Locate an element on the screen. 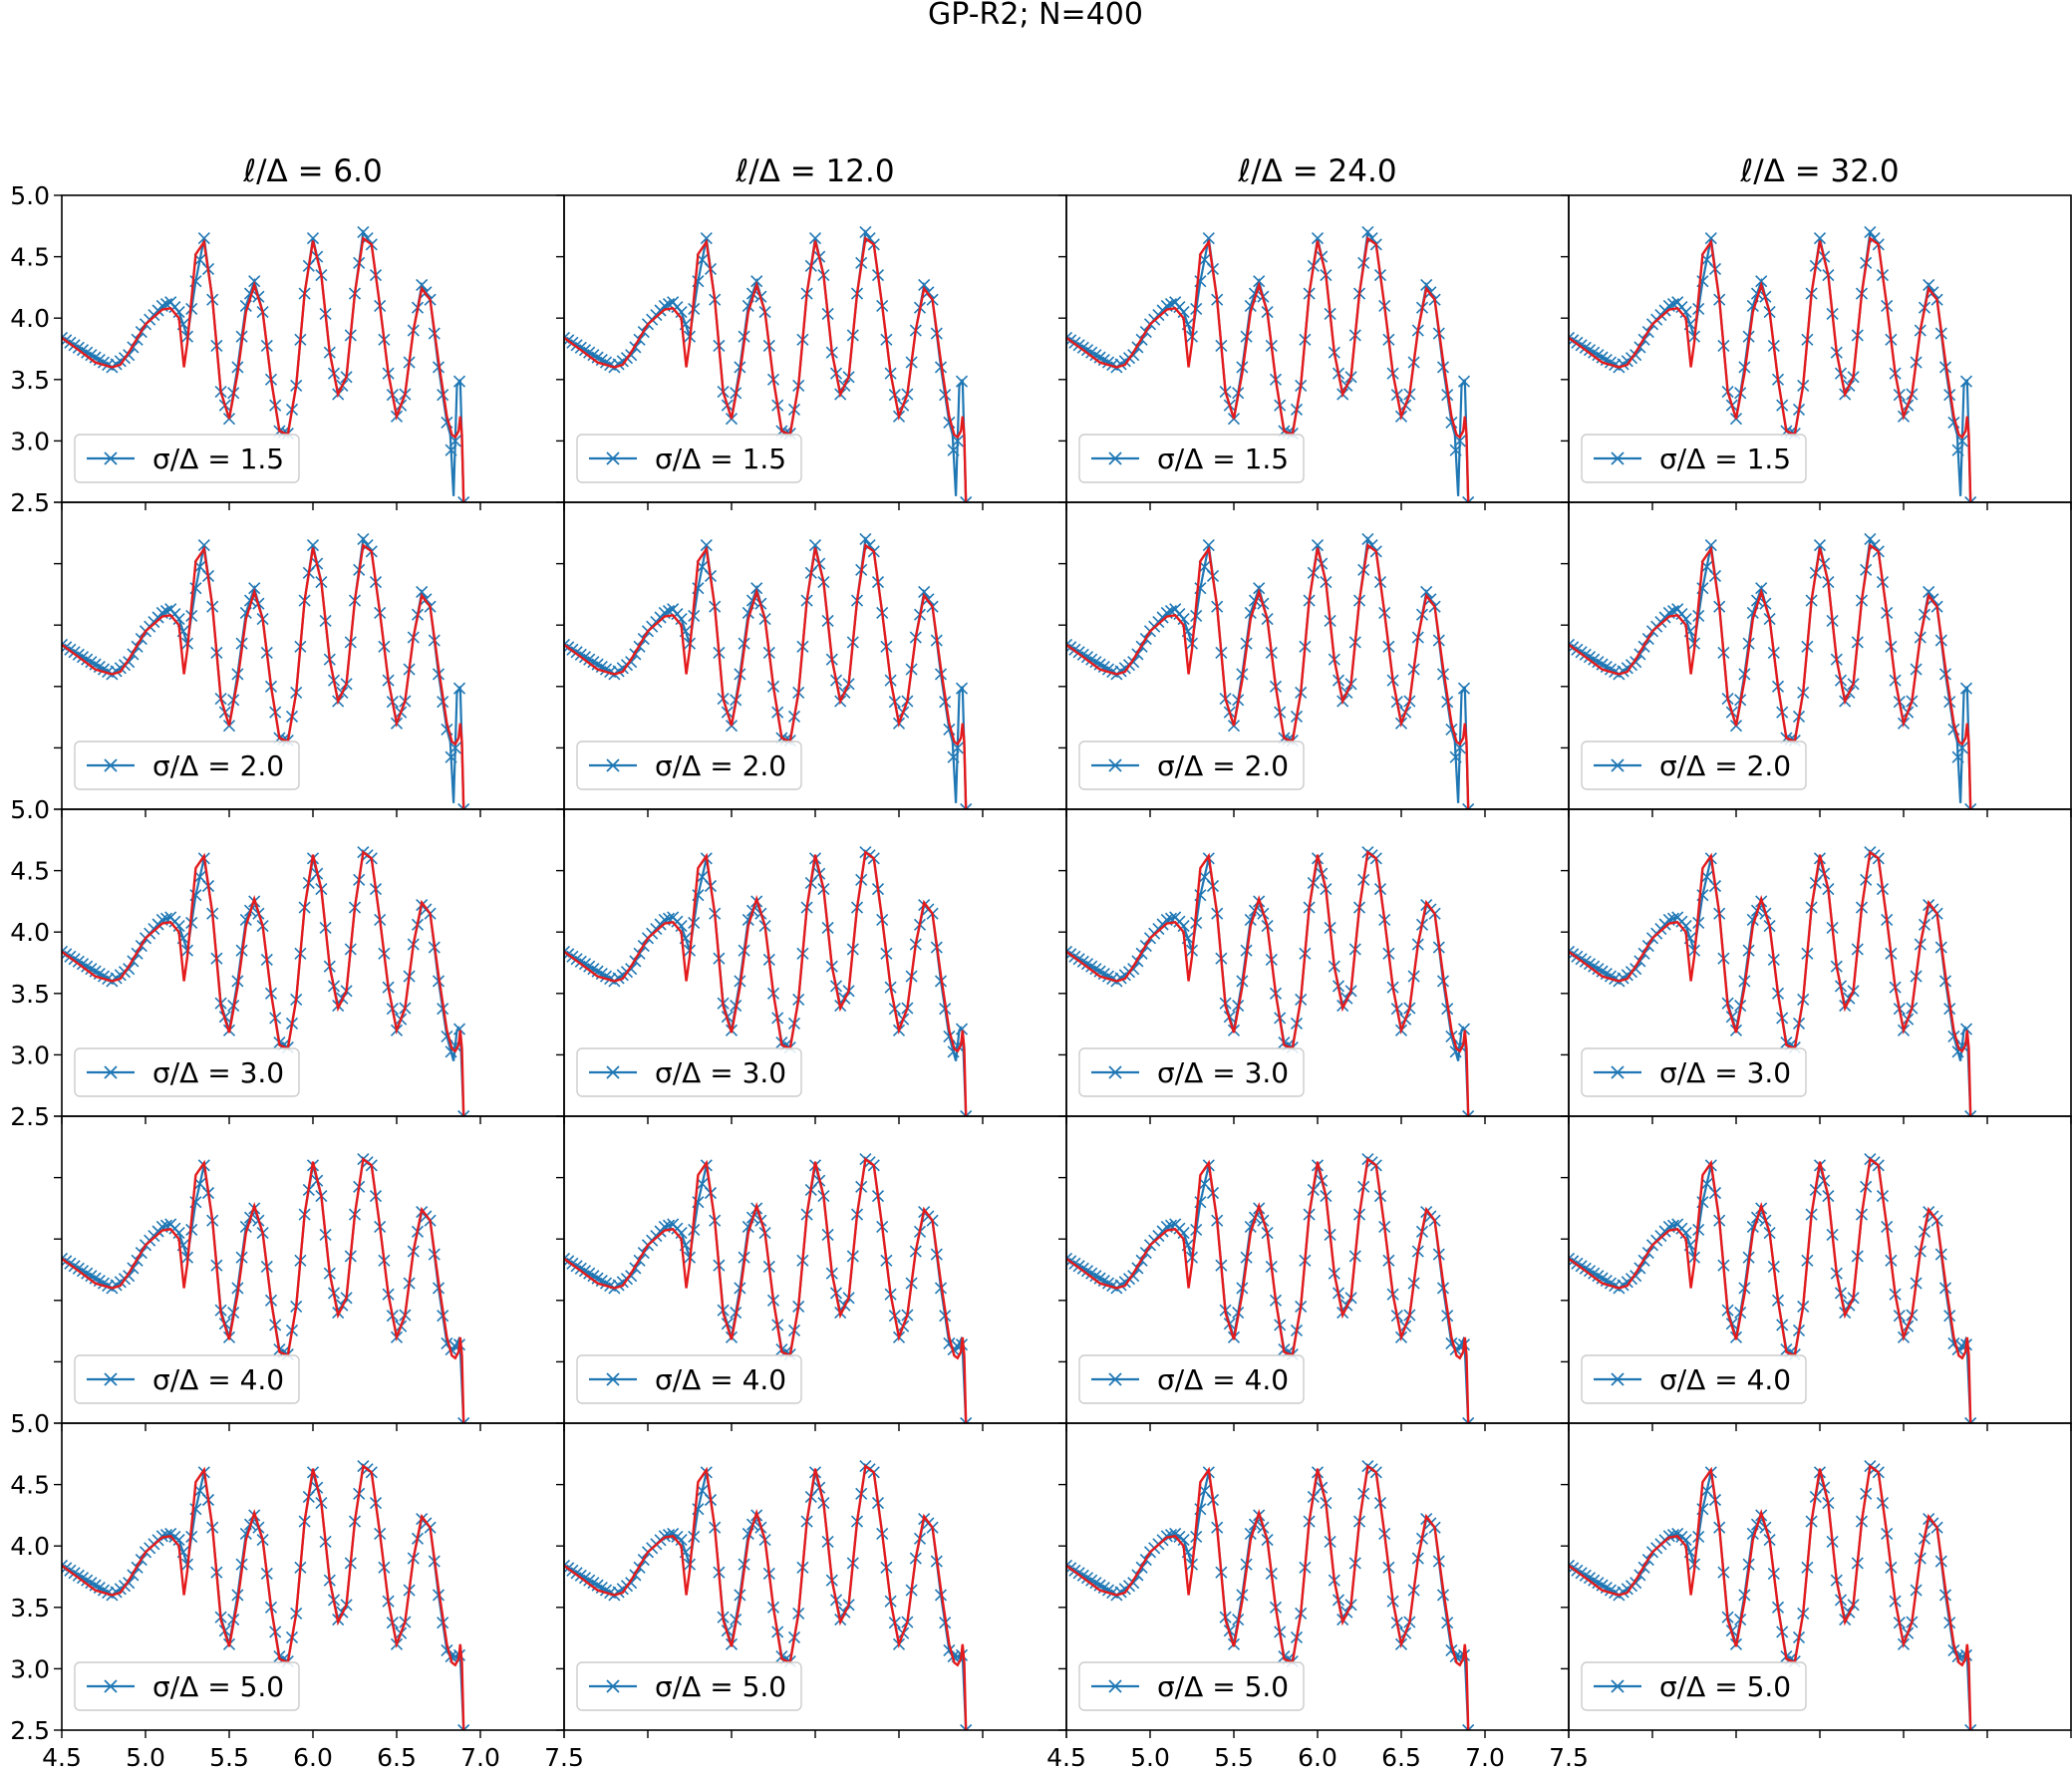  subplot-r4-c1: σ/Δ = 4.0 is located at coordinates (309, 1273).